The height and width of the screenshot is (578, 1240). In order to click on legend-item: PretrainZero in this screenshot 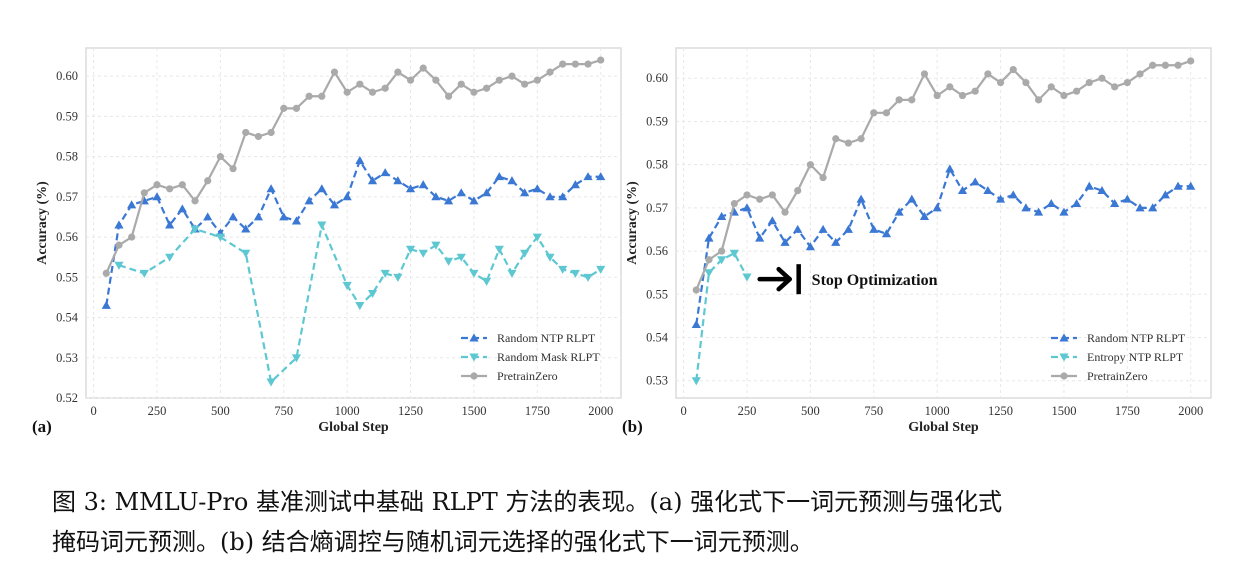, I will do `click(1099, 376)`.